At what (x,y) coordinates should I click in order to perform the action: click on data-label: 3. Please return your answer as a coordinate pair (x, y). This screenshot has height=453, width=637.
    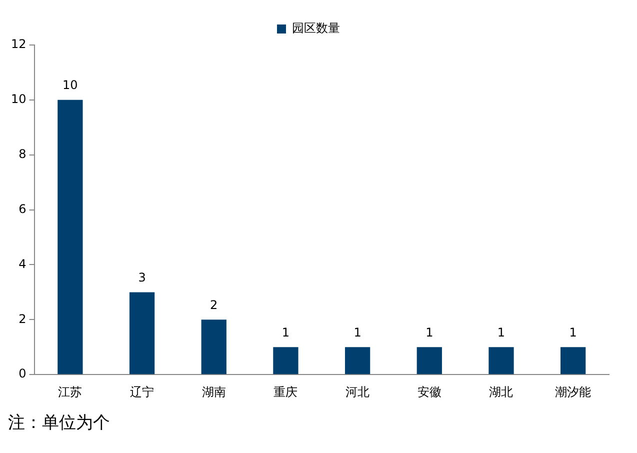
    Looking at the image, I should click on (142, 277).